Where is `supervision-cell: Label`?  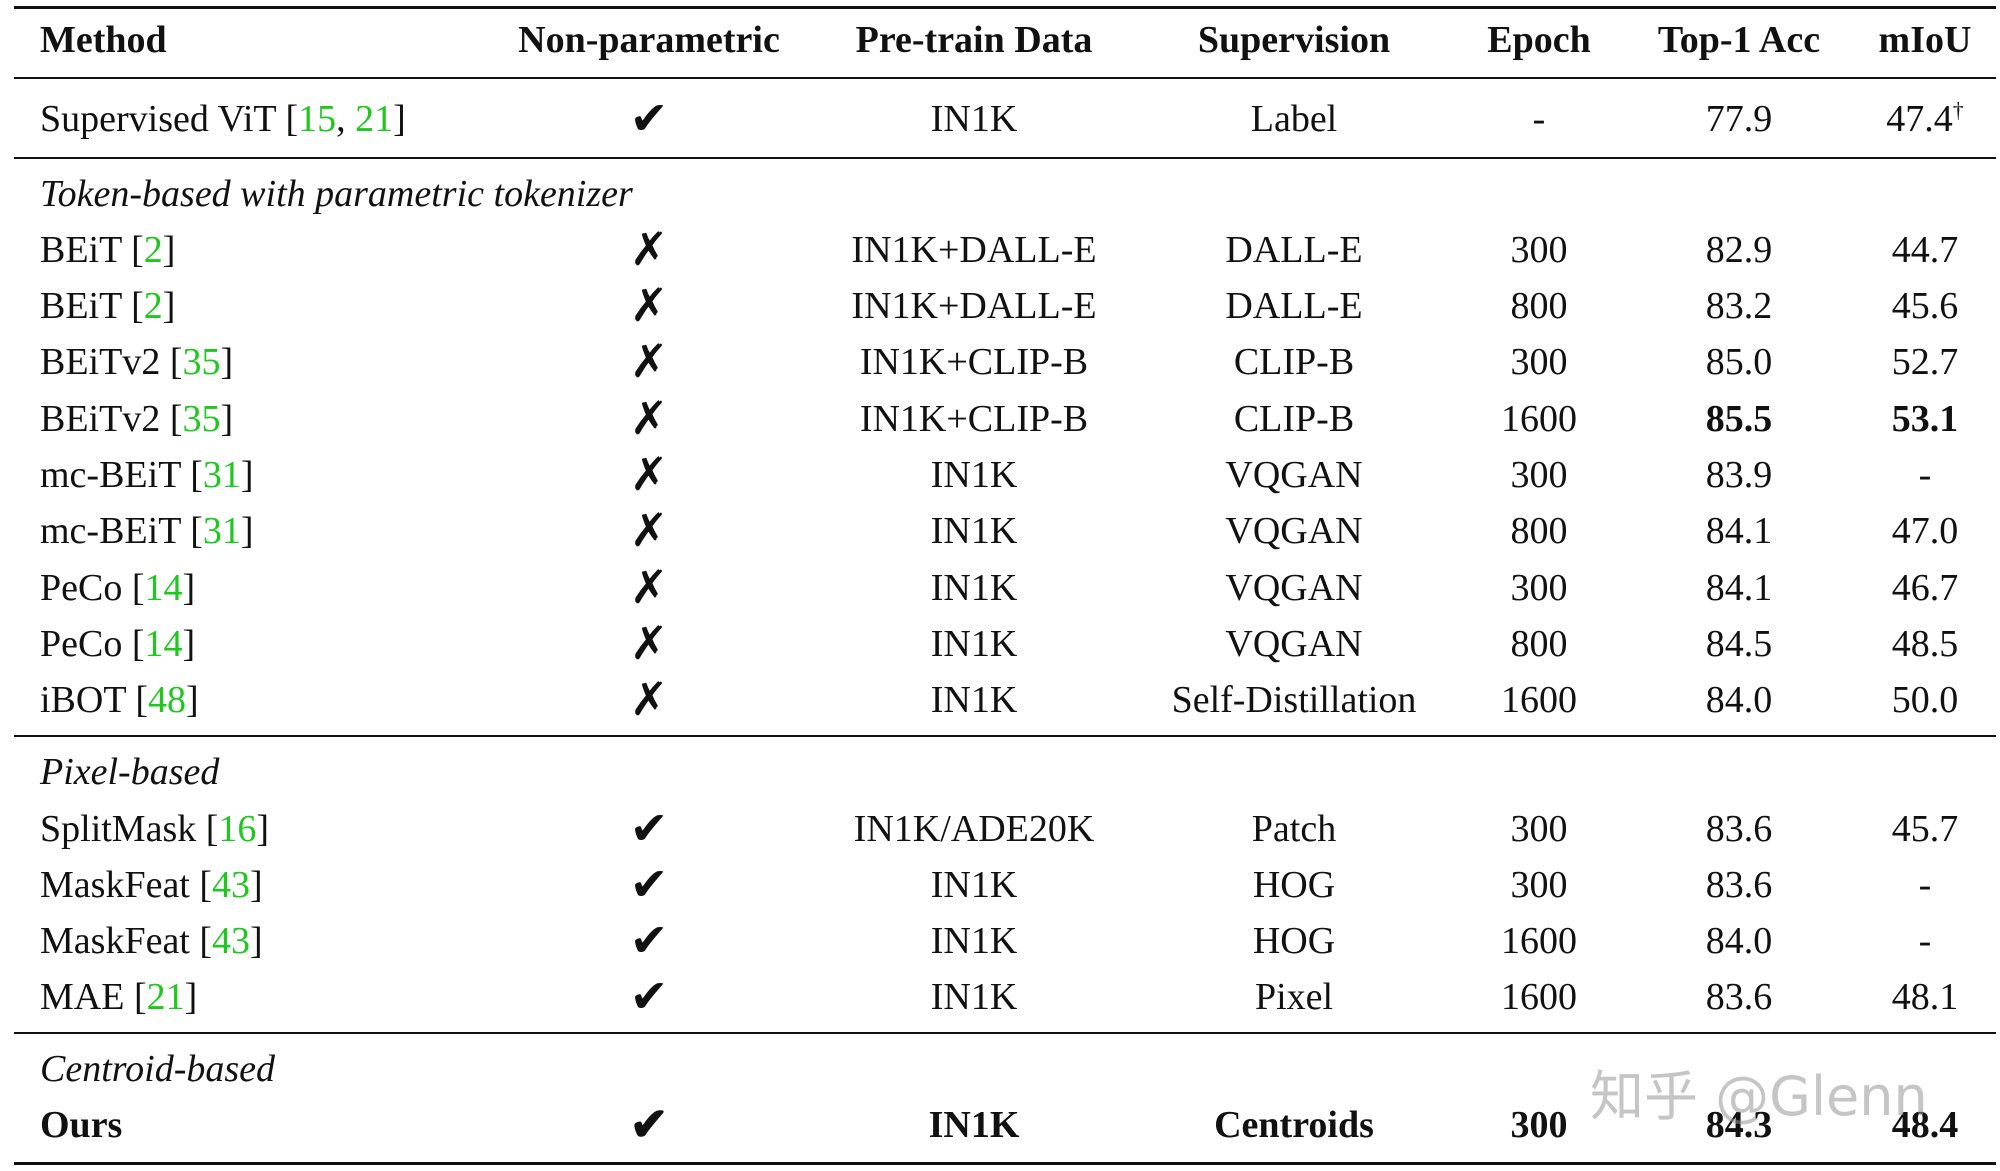 supervision-cell: Label is located at coordinates (1294, 119).